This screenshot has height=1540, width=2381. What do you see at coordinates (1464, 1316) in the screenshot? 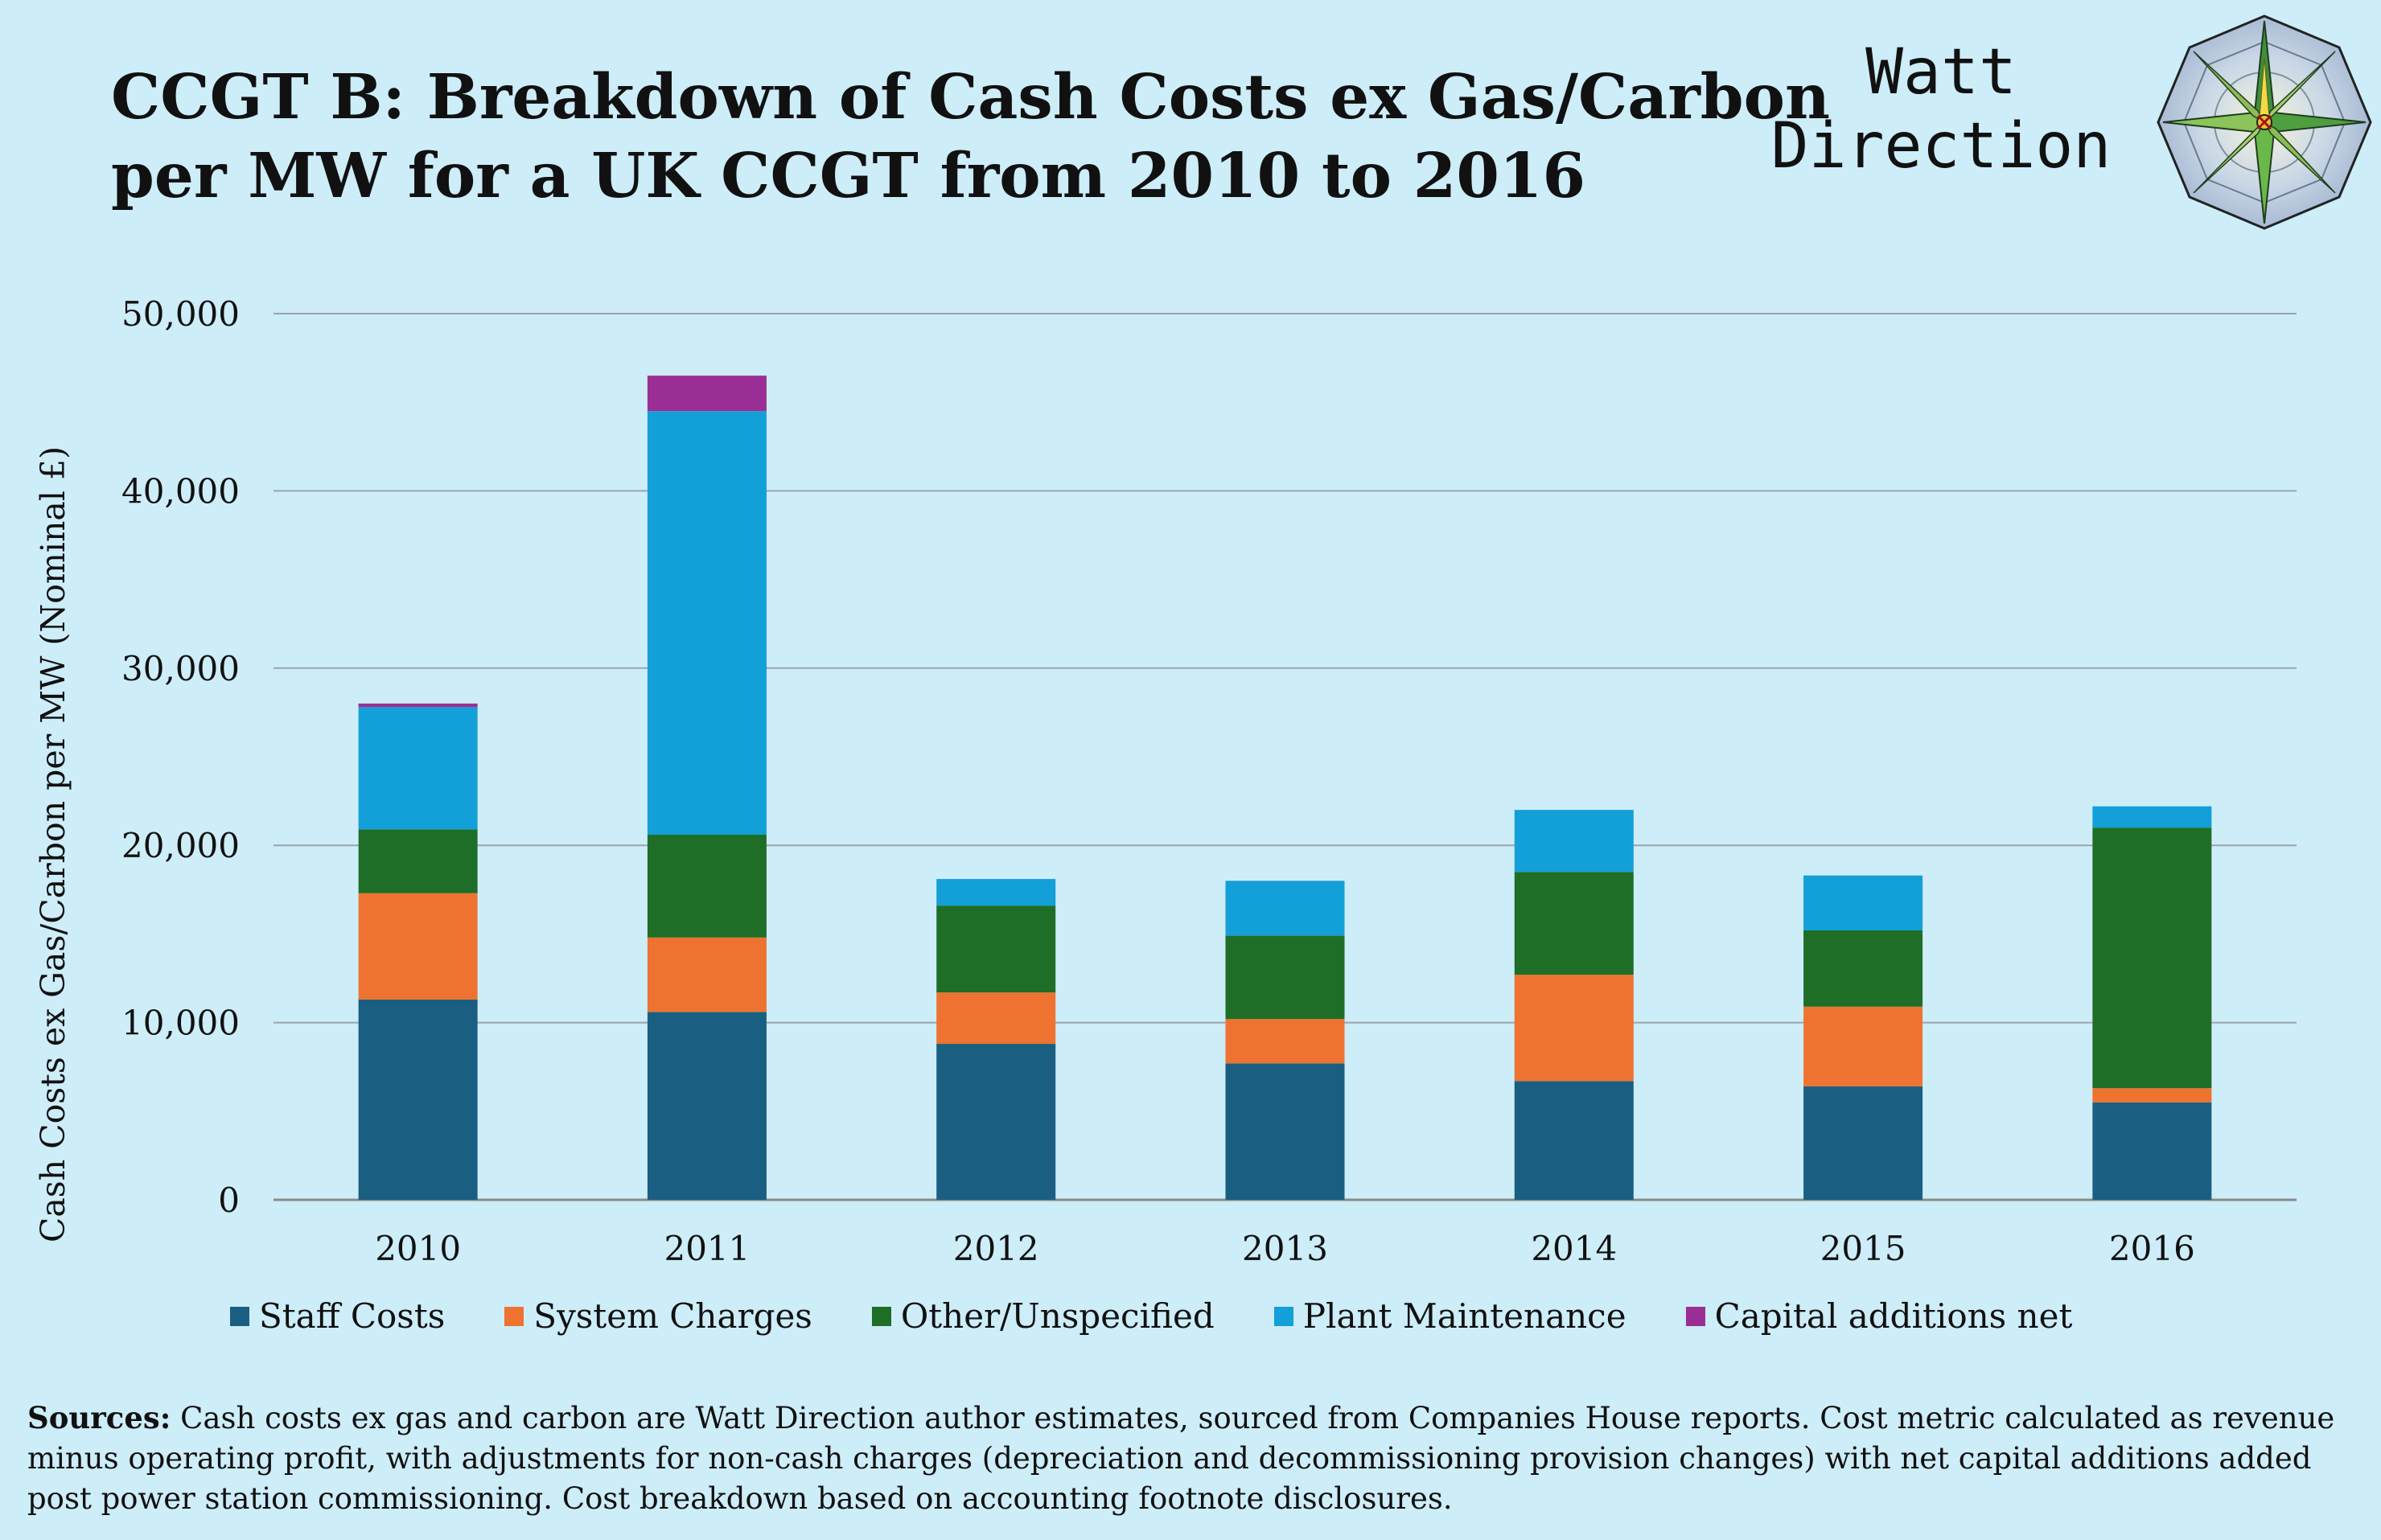
I see `legend-label: Plant Maintenance` at bounding box center [1464, 1316].